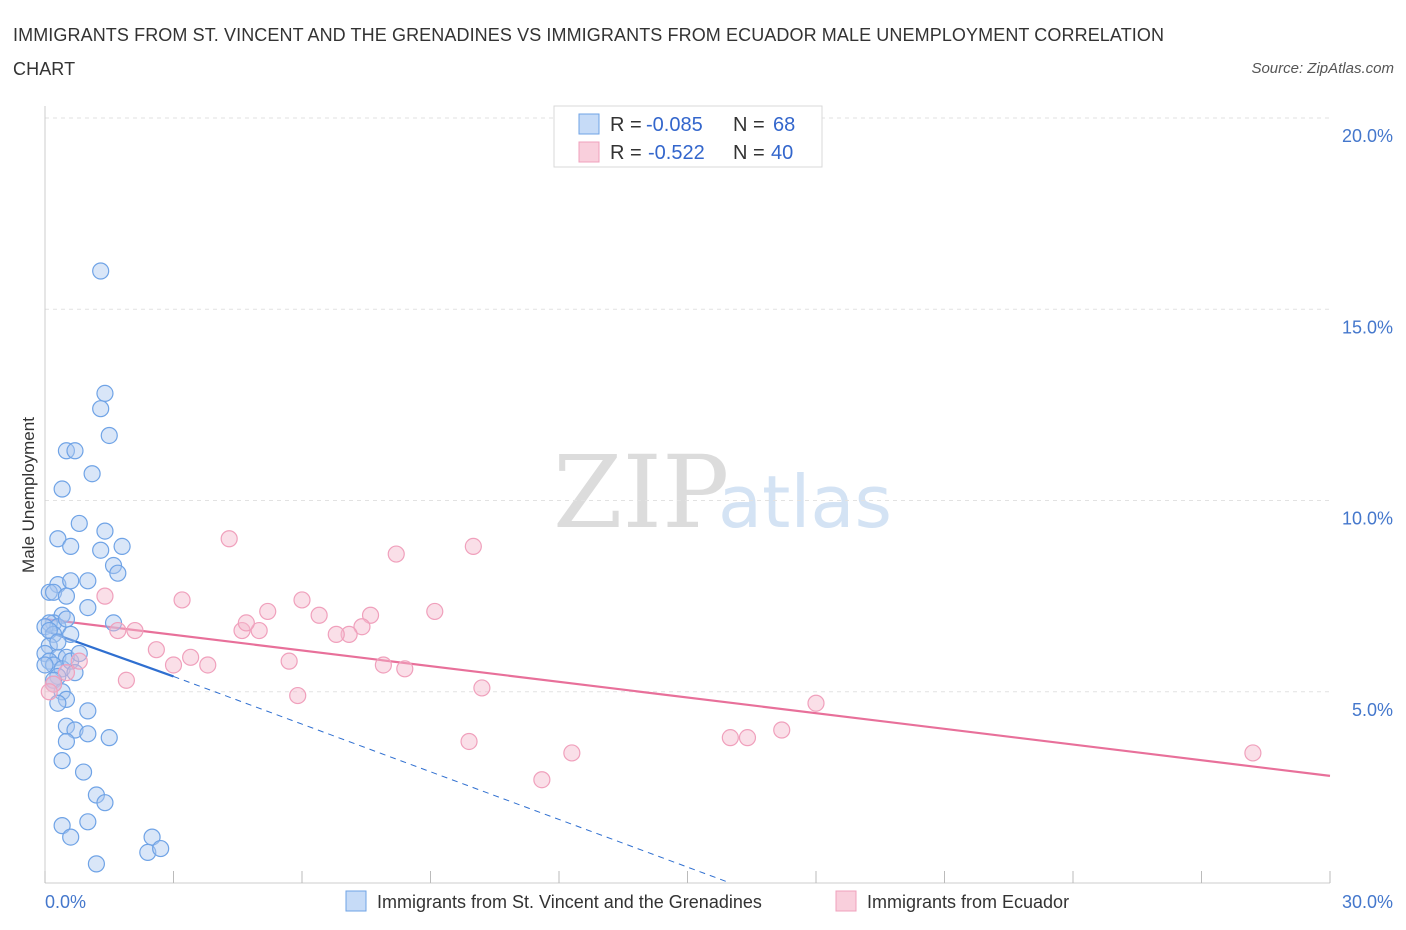 The image size is (1406, 930). I want to click on source-label: Source: ZipAtlas.com, so click(1322, 68).